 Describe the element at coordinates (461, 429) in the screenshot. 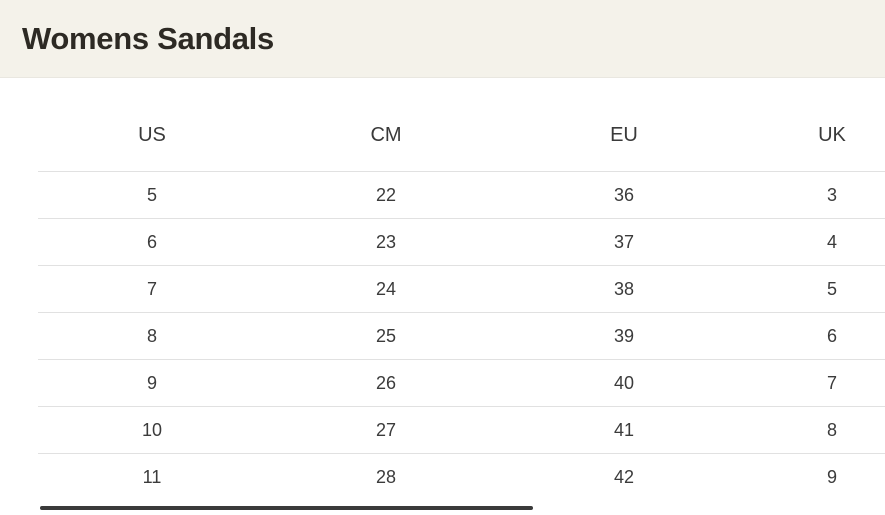

I see `table-row: 10 27 41 8` at that location.